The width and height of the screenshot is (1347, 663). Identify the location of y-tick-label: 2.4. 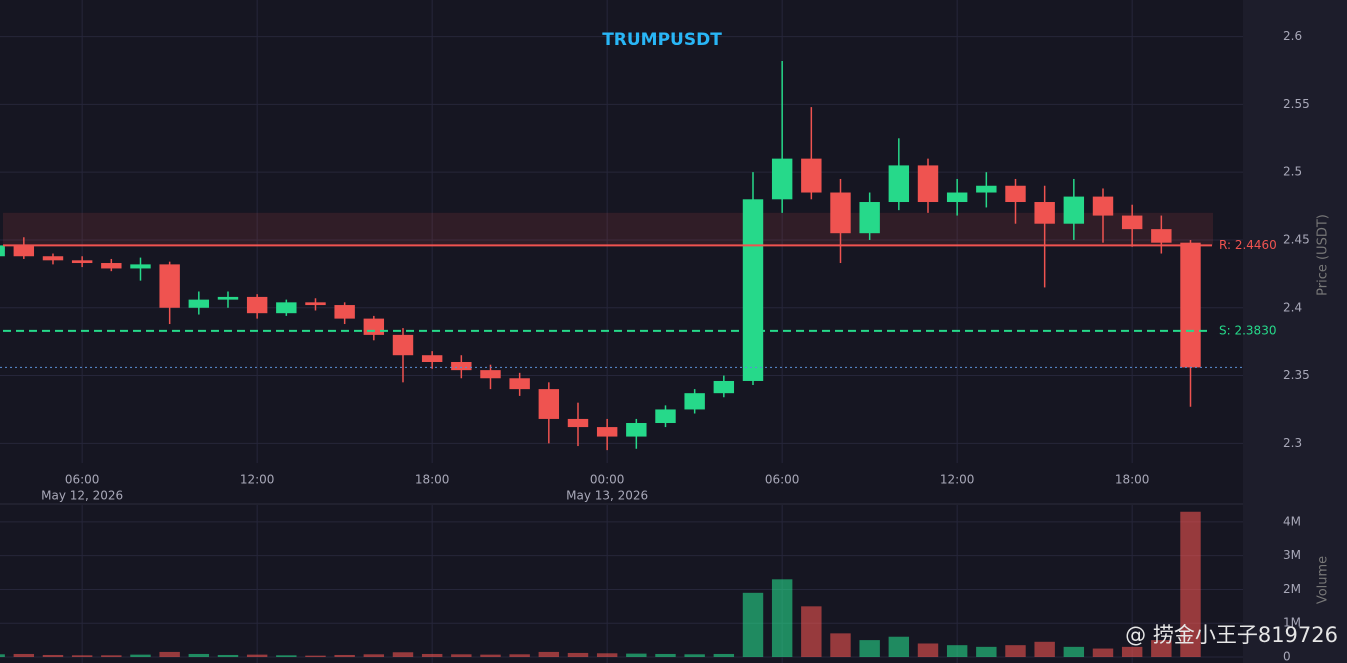
(1292, 307).